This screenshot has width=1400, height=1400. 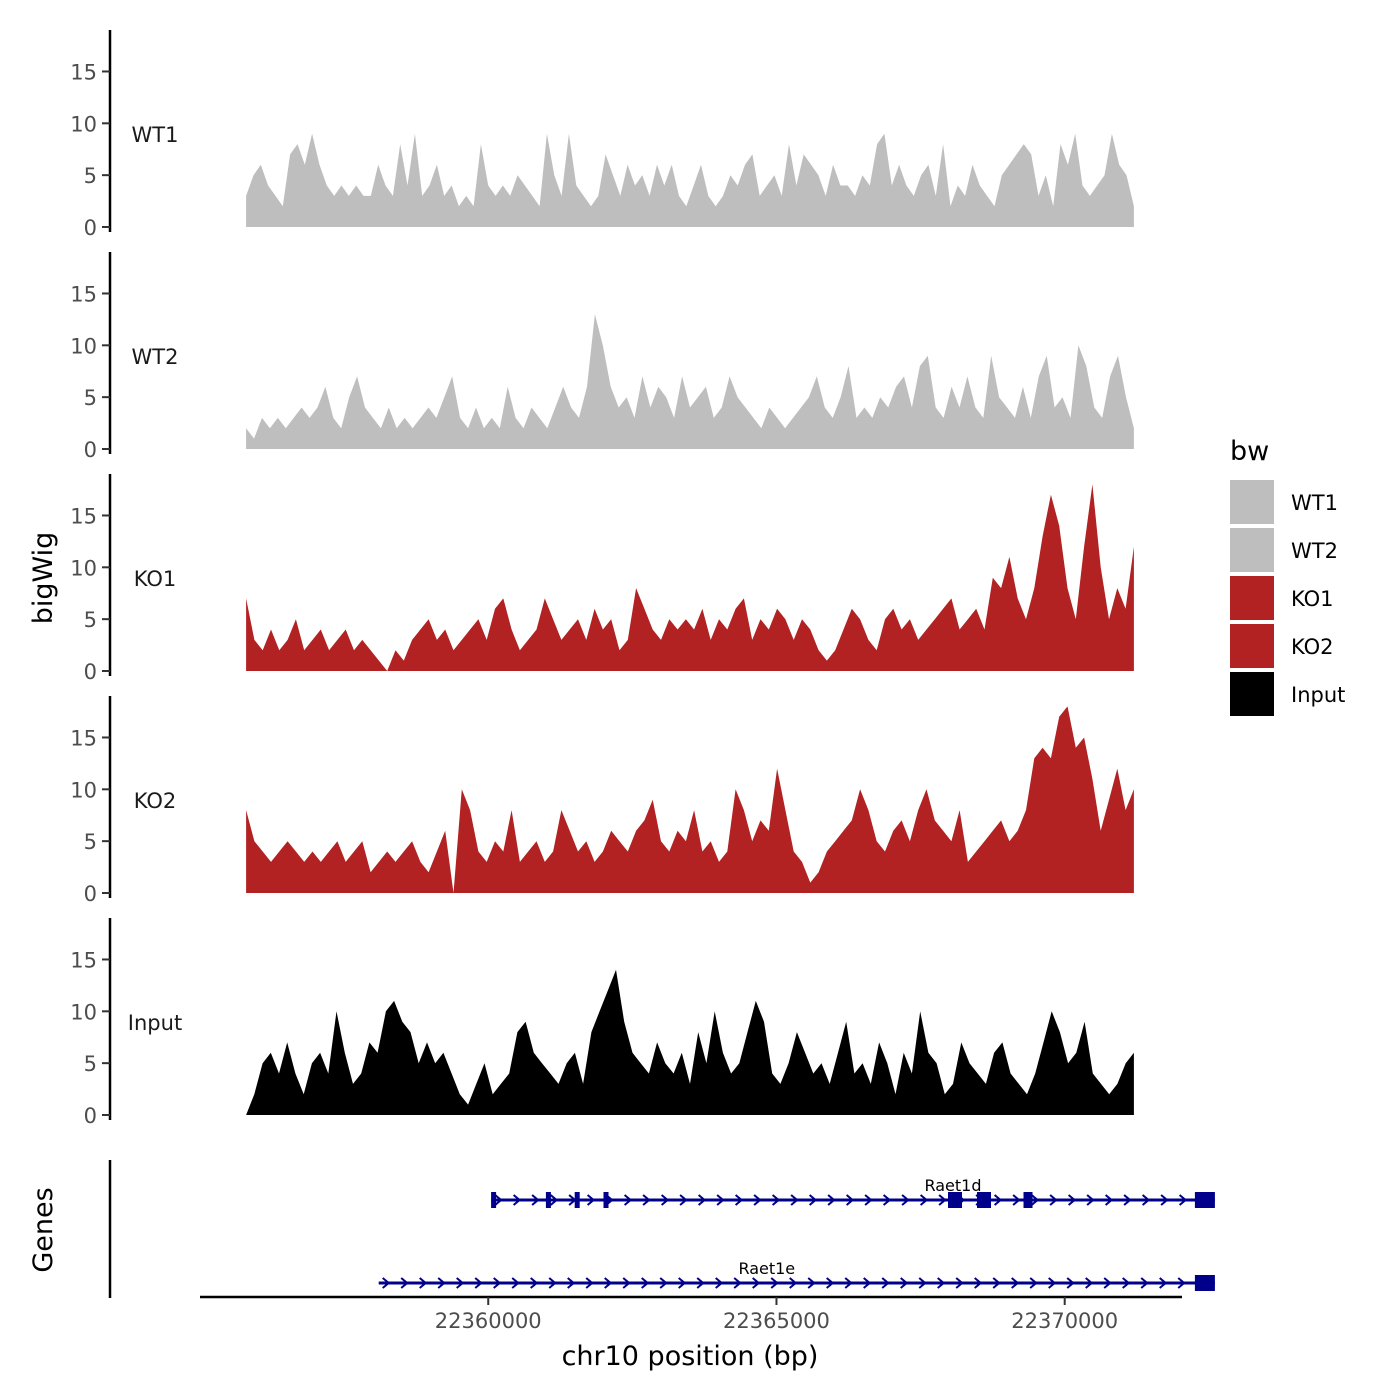 I want to click on legend-label-wt1: WT1, so click(x=1314, y=503).